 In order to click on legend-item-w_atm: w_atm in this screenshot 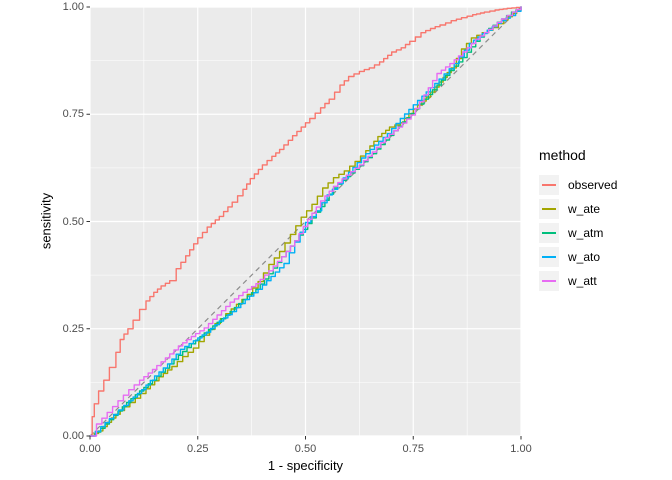, I will do `click(578, 233)`.